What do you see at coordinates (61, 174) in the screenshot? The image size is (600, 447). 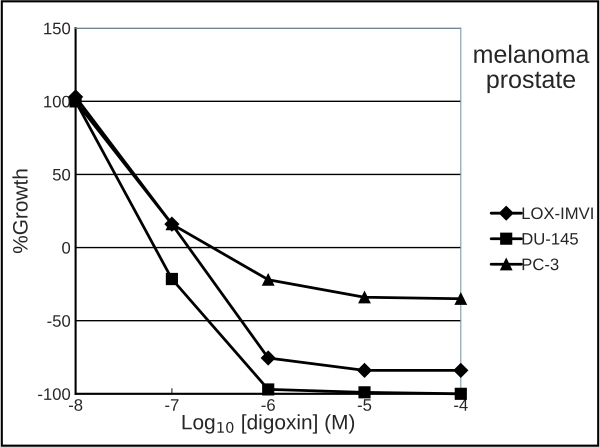 I see `y-tick-label: 50` at bounding box center [61, 174].